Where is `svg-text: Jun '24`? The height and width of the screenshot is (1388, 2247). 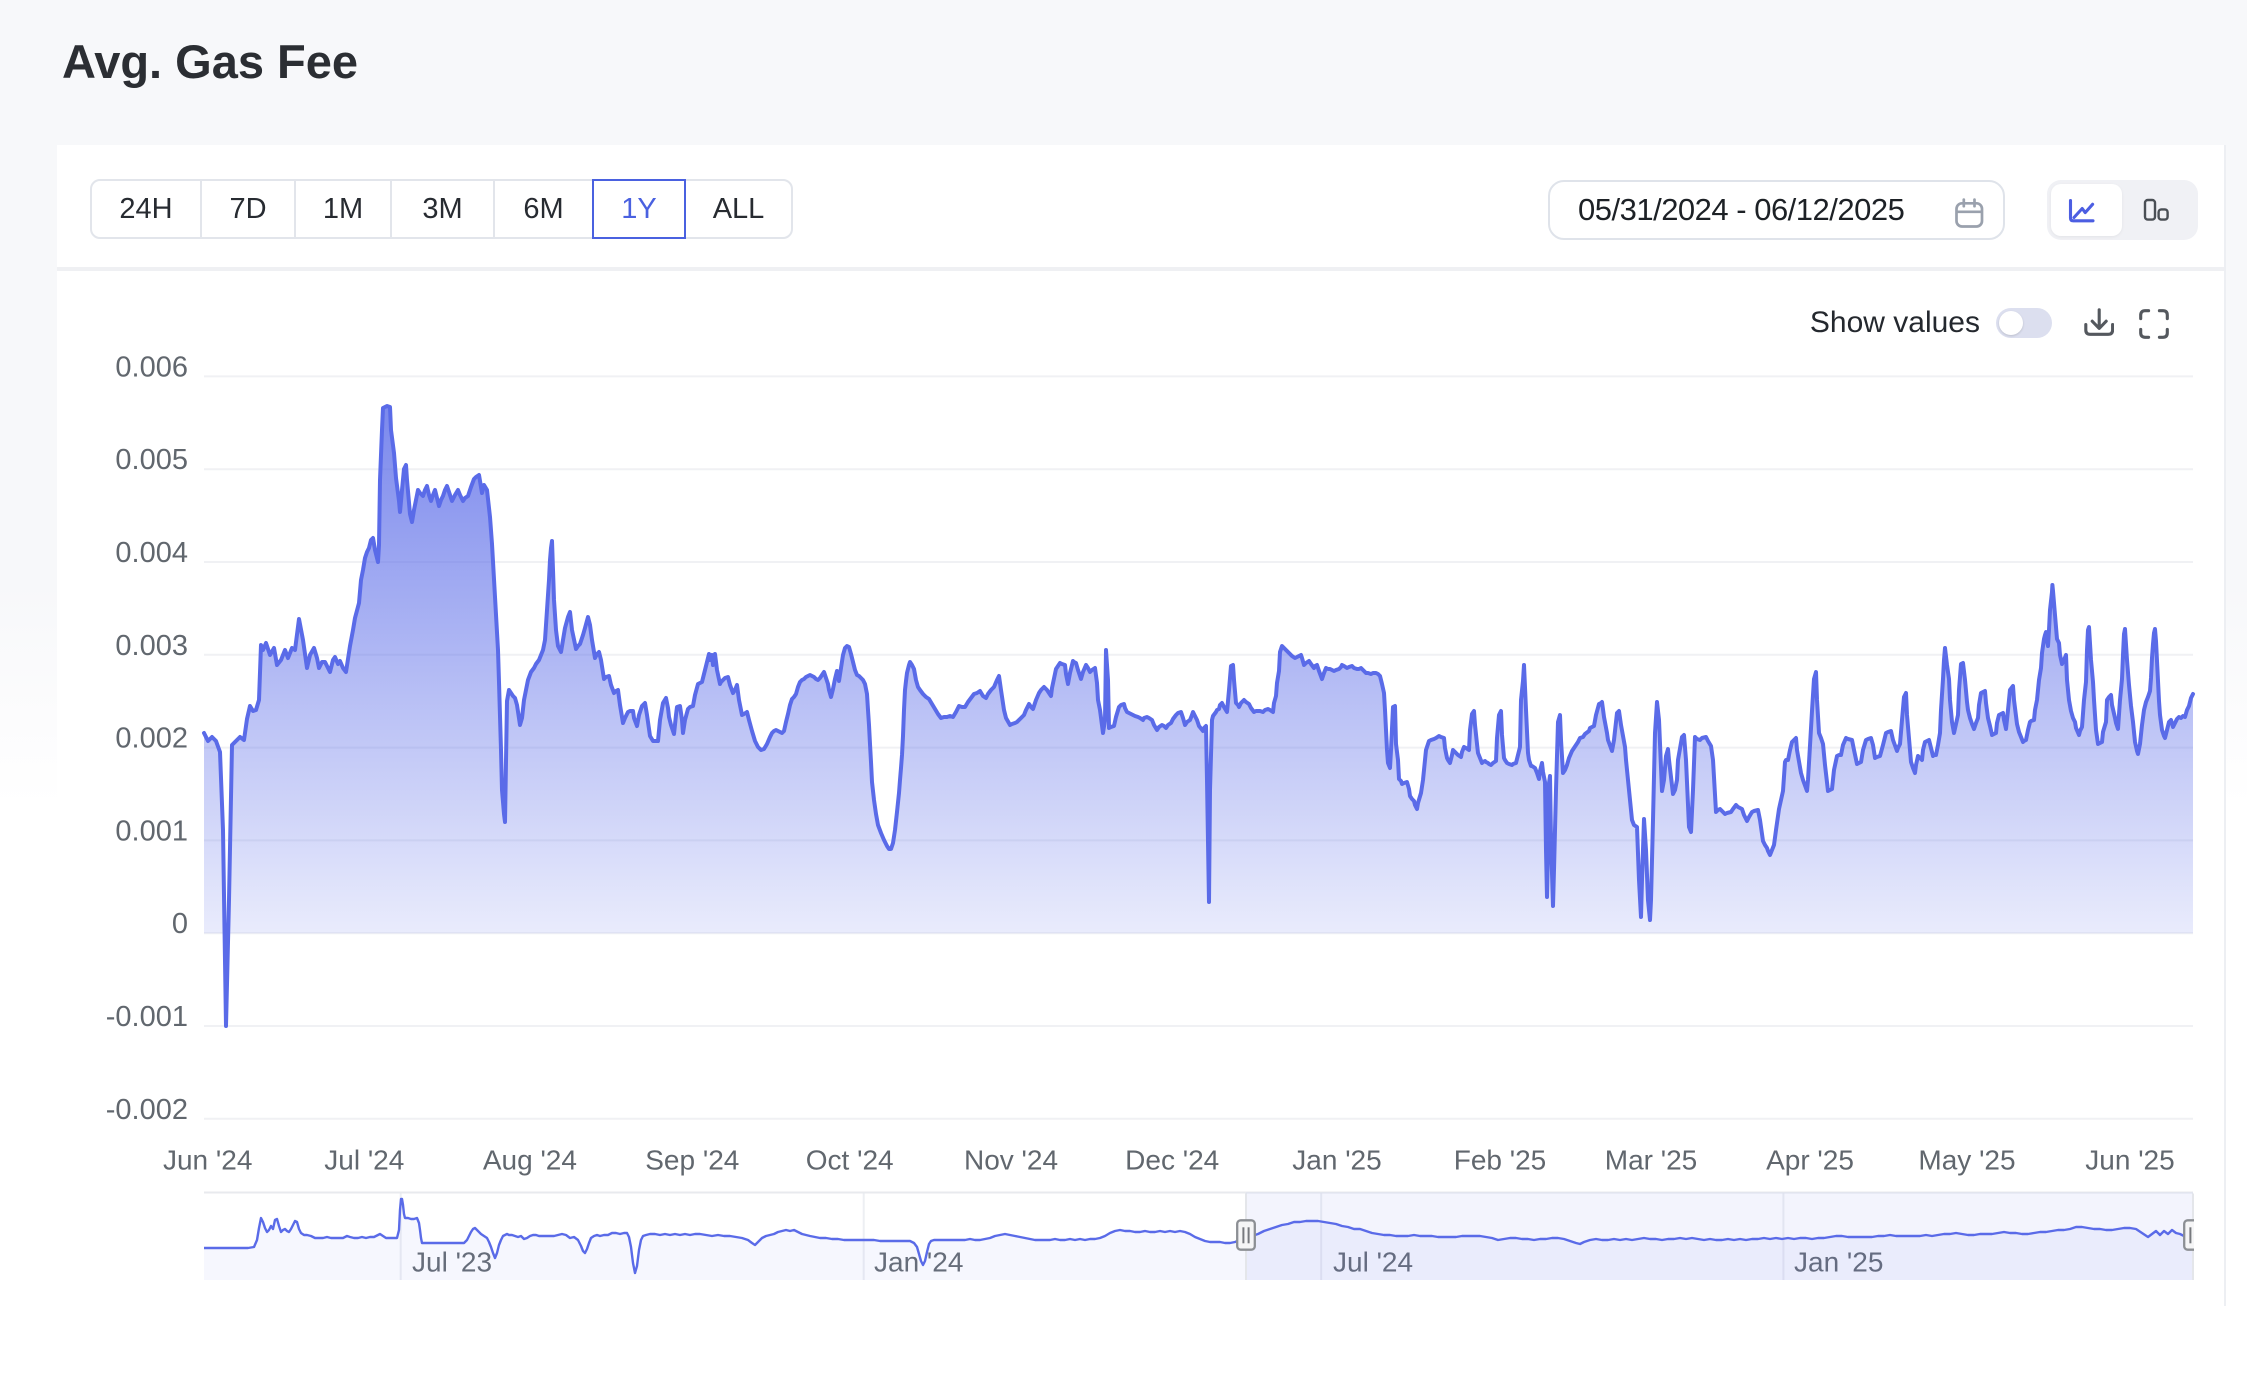 svg-text: Jun '24 is located at coordinates (207, 1160).